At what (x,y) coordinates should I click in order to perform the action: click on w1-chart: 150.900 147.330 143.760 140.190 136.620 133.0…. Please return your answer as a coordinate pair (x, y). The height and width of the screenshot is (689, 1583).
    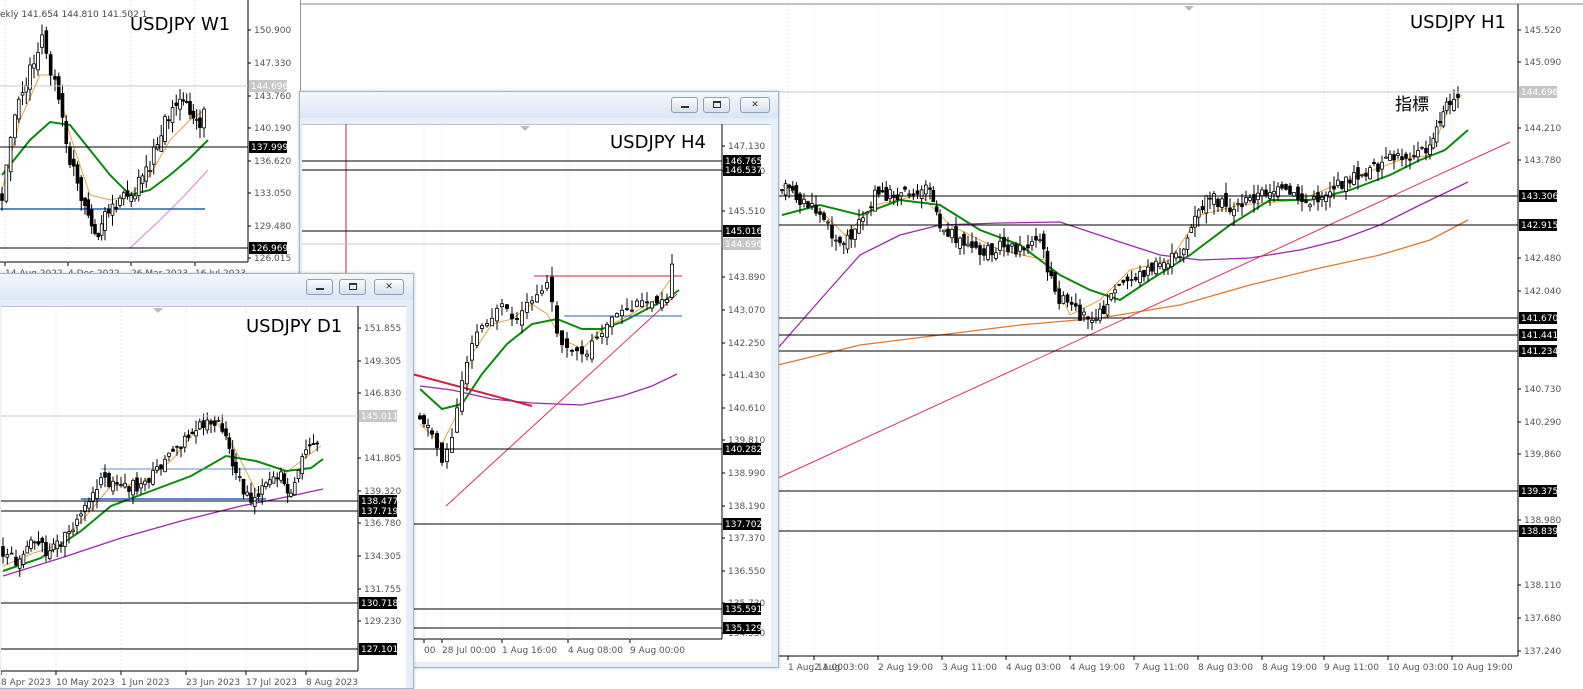
    Looking at the image, I should click on (150, 138).